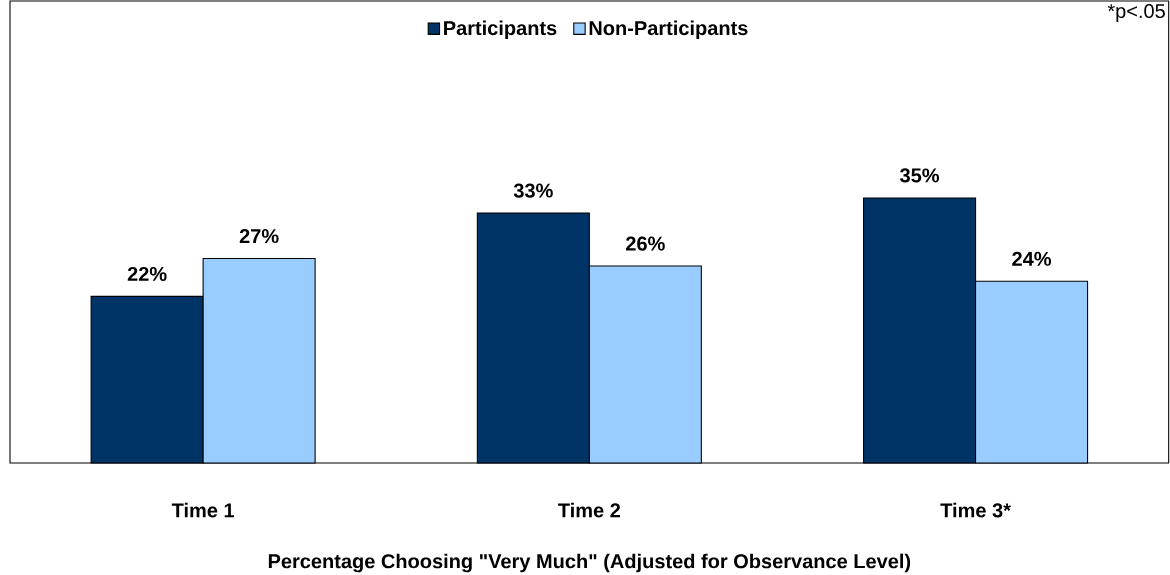 This screenshot has width=1170, height=575. What do you see at coordinates (589, 563) in the screenshot?
I see `x-axis-title: Percentage Choosing "Very Much" (Adjusted for Observance Level)` at bounding box center [589, 563].